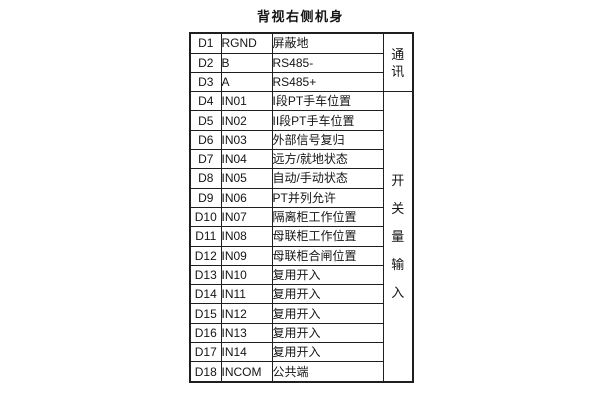 The height and width of the screenshot is (400, 600). I want to click on signal-description-cell: PT并列允许, so click(327, 197).